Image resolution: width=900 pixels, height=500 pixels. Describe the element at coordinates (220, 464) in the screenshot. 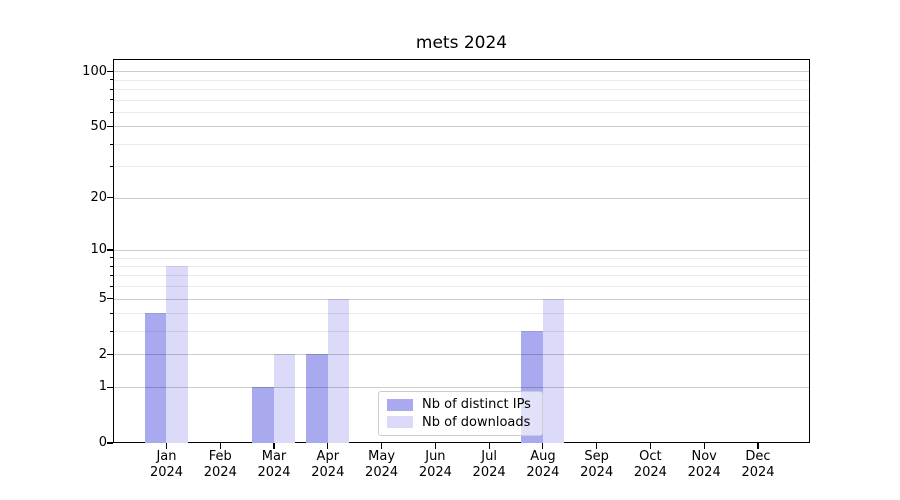

I see `x-tick-label: Feb 2024` at that location.